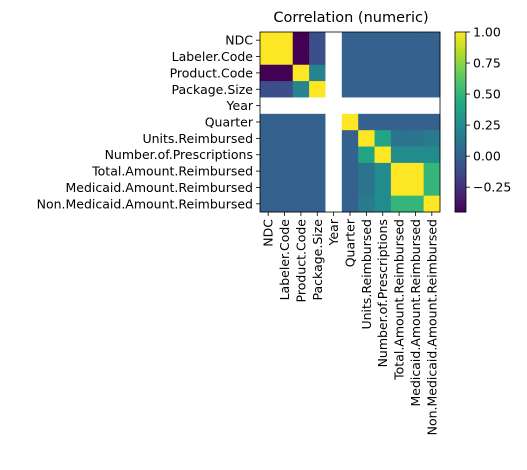  I want to click on row-tick-label: Package.Size, so click(213, 89).